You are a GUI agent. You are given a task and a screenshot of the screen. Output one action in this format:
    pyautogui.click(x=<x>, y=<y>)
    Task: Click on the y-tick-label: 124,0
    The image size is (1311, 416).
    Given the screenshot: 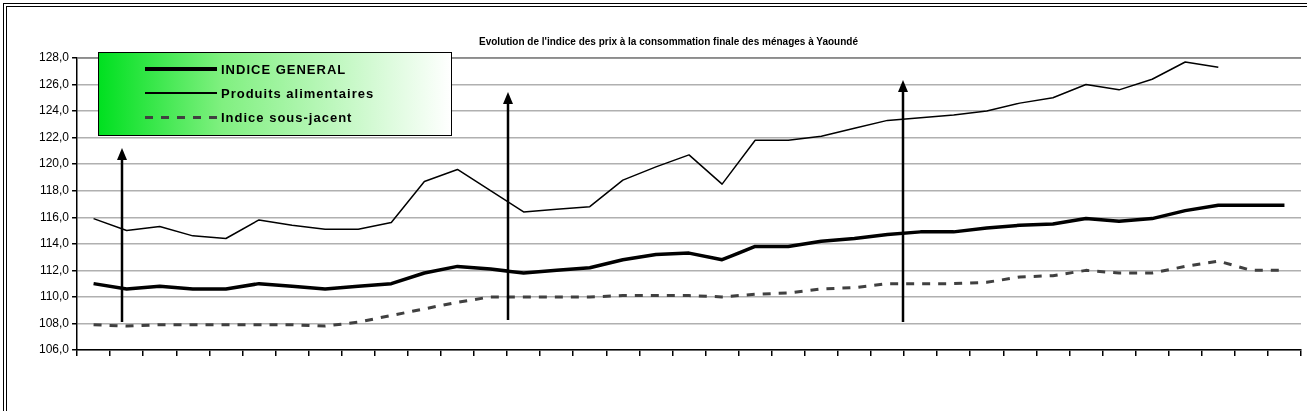 What is the action you would take?
    pyautogui.click(x=54, y=110)
    